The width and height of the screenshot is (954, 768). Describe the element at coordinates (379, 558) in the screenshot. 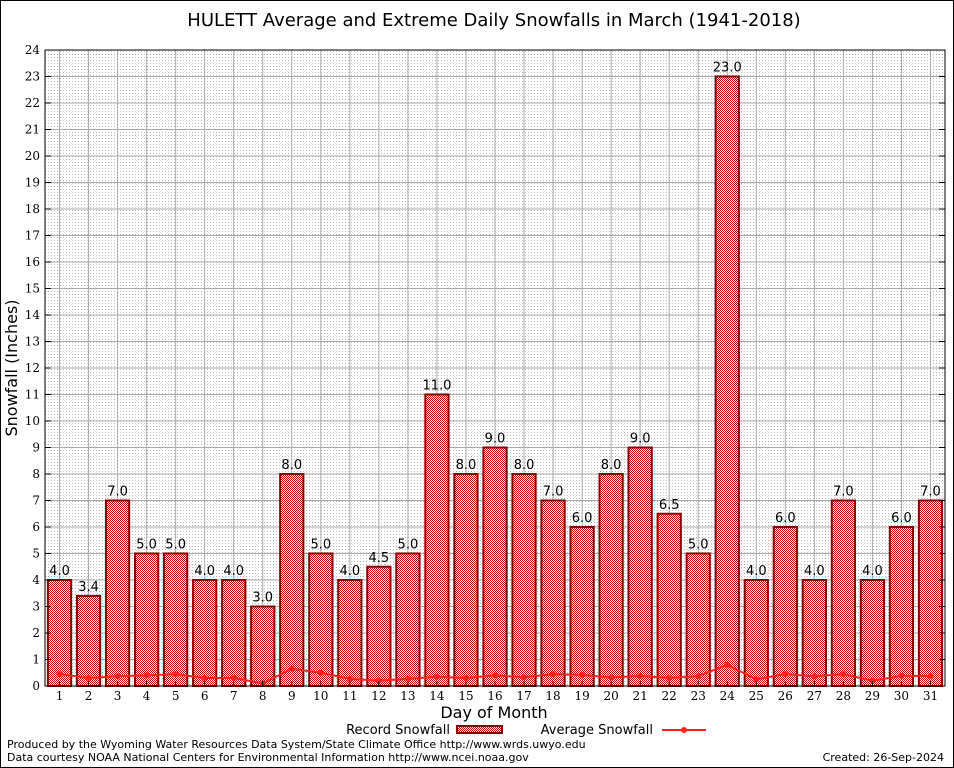

I see `bar-value-label: 4.5` at that location.